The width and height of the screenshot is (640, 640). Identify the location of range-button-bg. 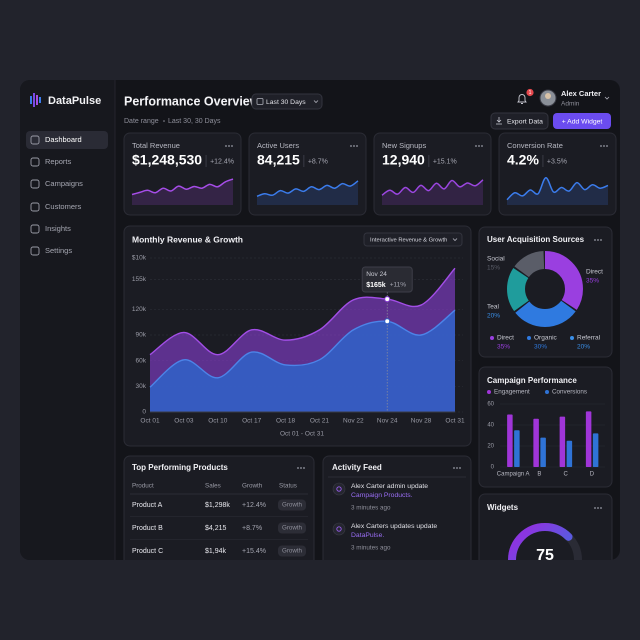
(287, 101).